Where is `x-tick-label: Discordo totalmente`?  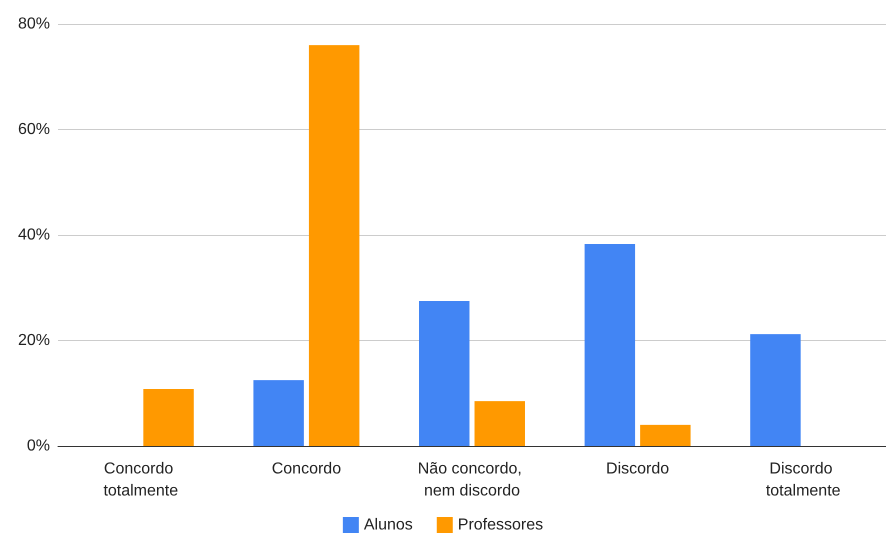
x-tick-label: Discordo totalmente is located at coordinates (803, 480).